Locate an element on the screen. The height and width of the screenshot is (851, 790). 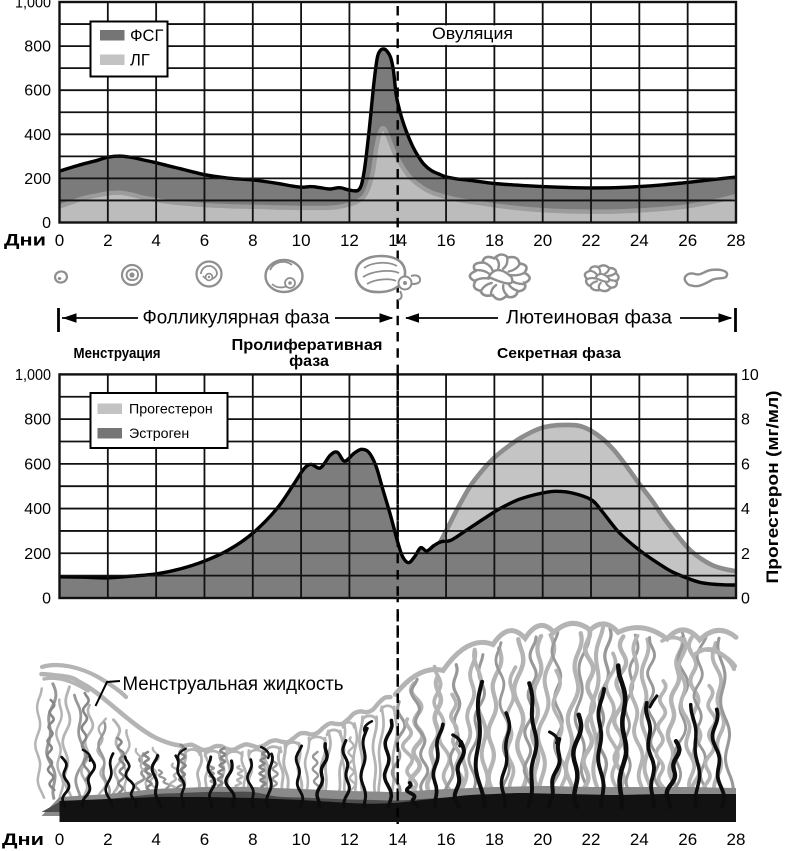
svg-text: фаза is located at coordinates (309, 361).